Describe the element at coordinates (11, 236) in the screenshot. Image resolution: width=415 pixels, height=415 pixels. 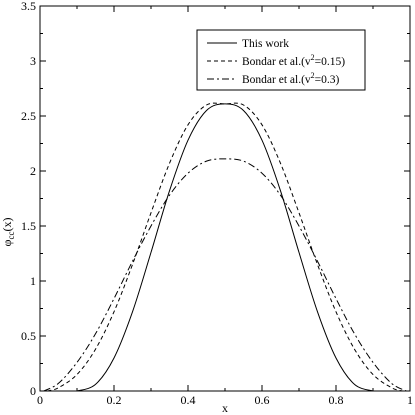
I see `y-axis-label-sub: cc` at that location.